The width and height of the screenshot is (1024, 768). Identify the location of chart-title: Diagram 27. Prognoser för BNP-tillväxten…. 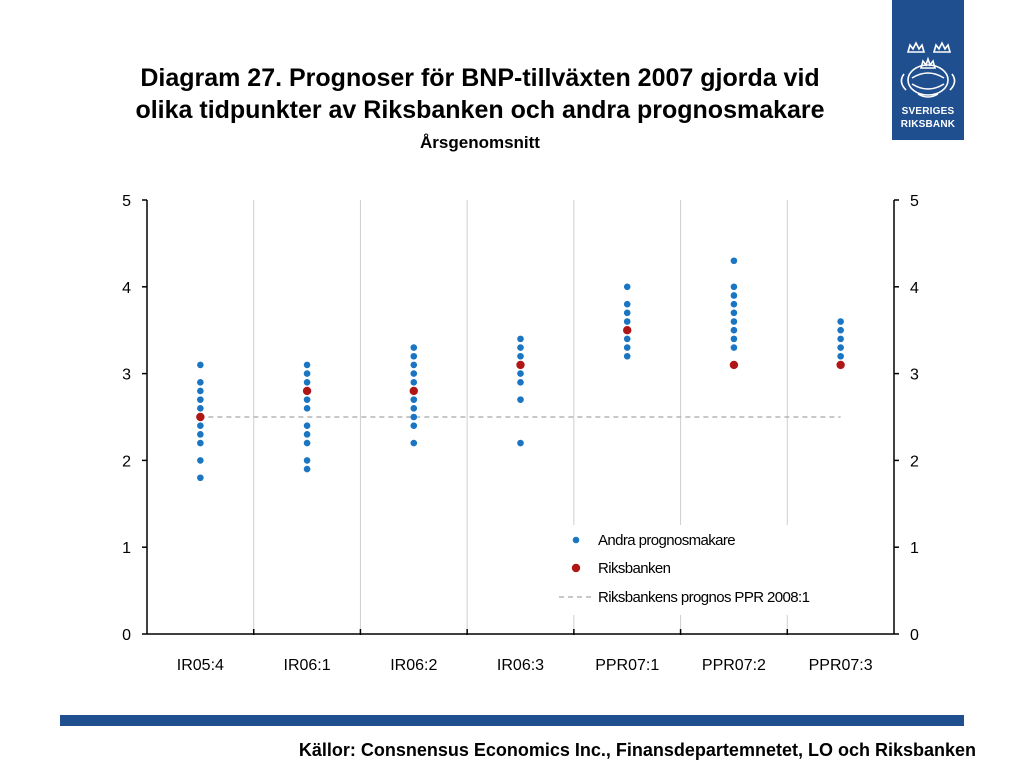
(480, 94).